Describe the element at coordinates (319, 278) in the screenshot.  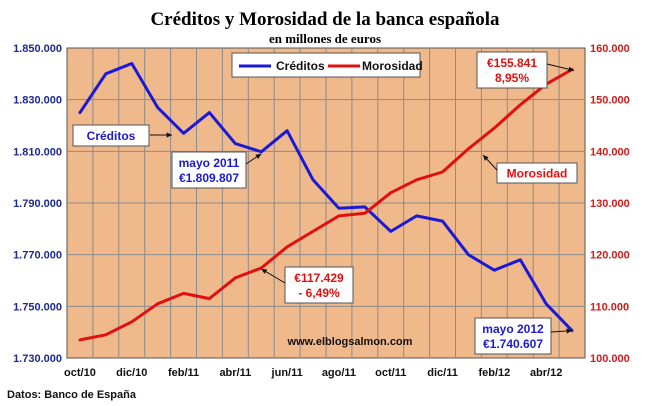
I see `annotation-text-moro-may11: €117.429` at that location.